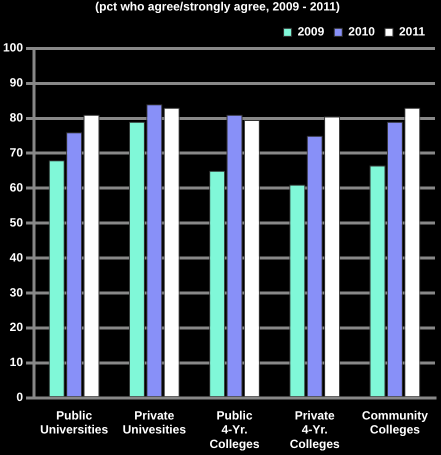  Describe the element at coordinates (20, 397) in the screenshot. I see `y-tick-label: 0` at that location.